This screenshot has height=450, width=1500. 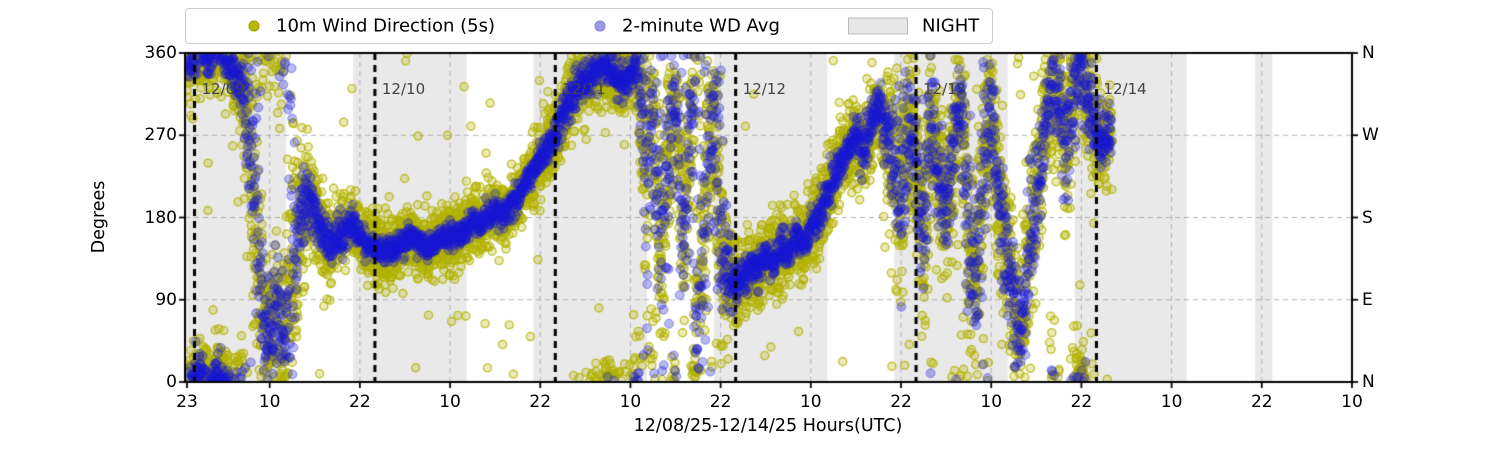 I want to click on wind-direction-dot-icon, so click(x=254, y=26).